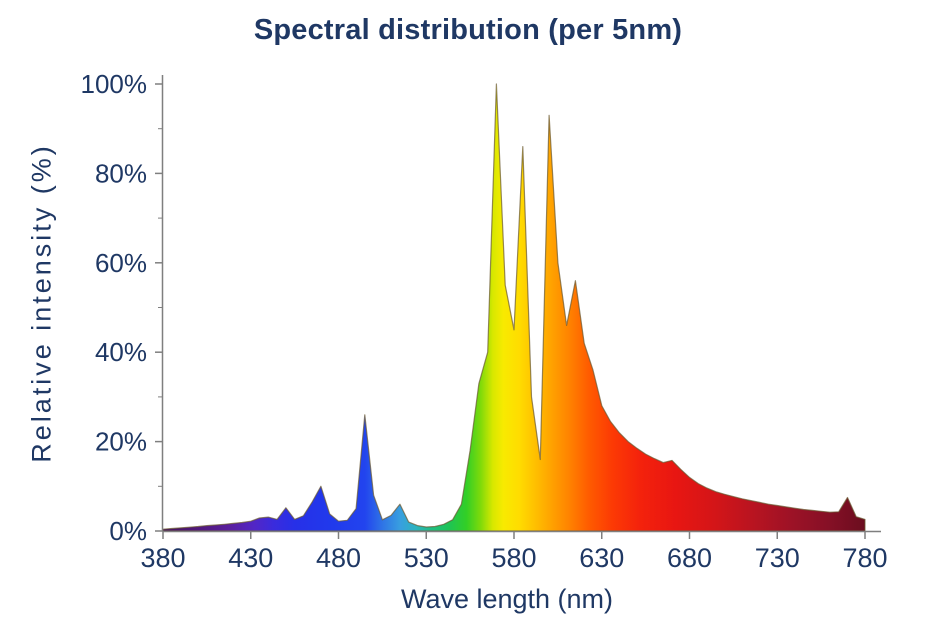 Image resolution: width=946 pixels, height=635 pixels. What do you see at coordinates (121, 352) in the screenshot?
I see `y-tick-label: 40%` at bounding box center [121, 352].